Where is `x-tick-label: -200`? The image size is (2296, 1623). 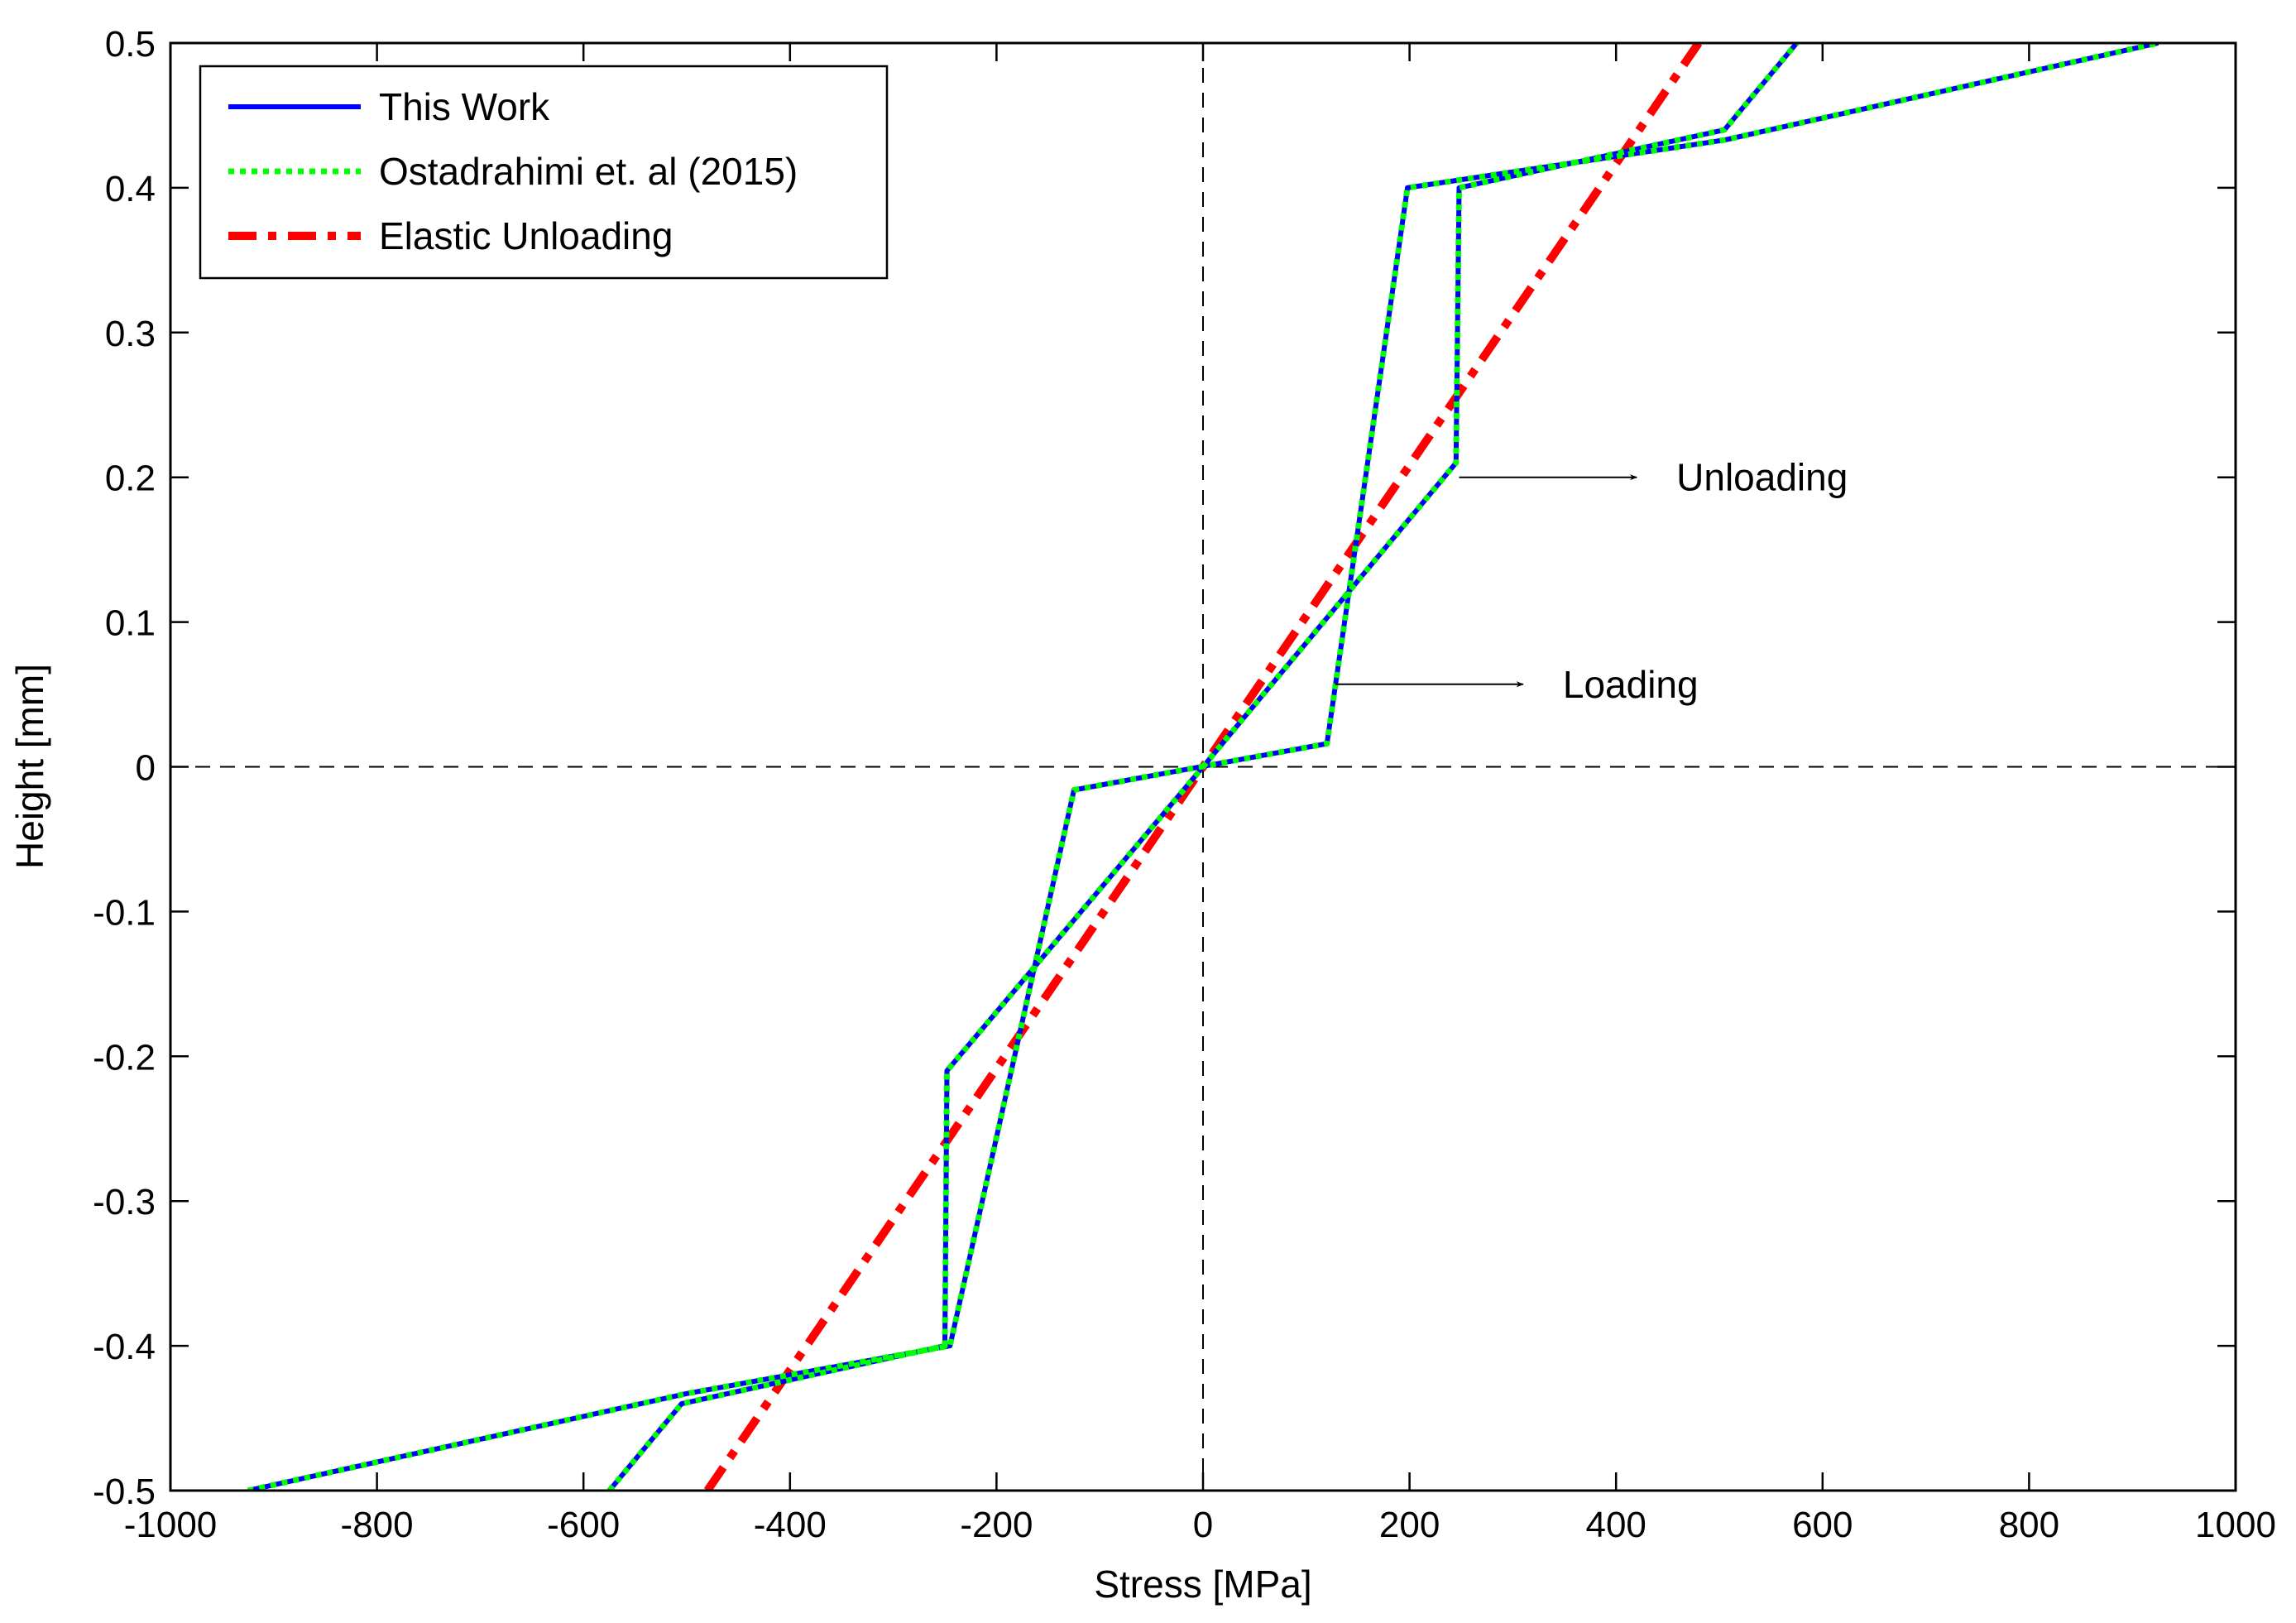
x-tick-label: -200 is located at coordinates (996, 1525).